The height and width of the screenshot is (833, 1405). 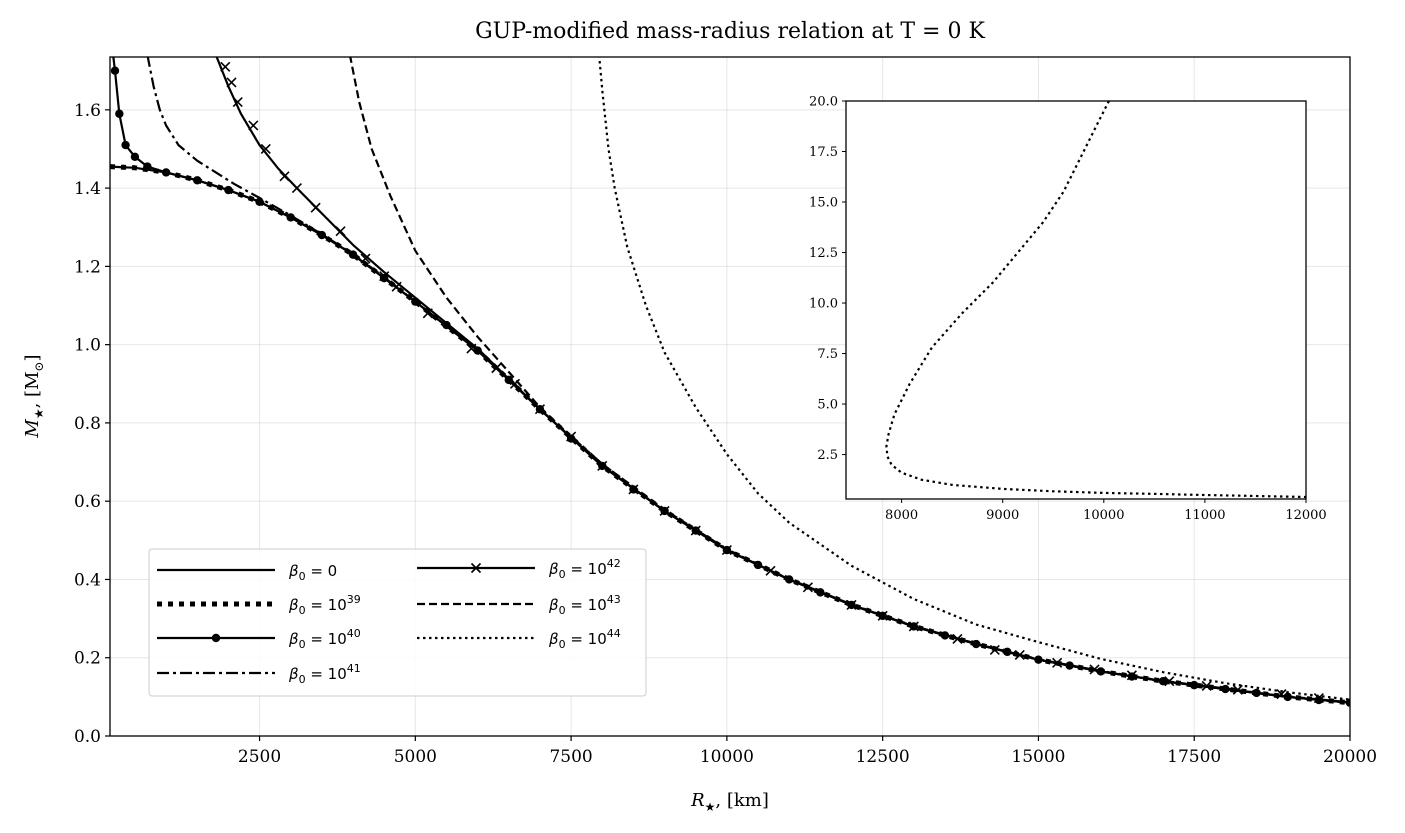 What do you see at coordinates (823, 152) in the screenshot?
I see `inset-y-tick-label: 17.5` at bounding box center [823, 152].